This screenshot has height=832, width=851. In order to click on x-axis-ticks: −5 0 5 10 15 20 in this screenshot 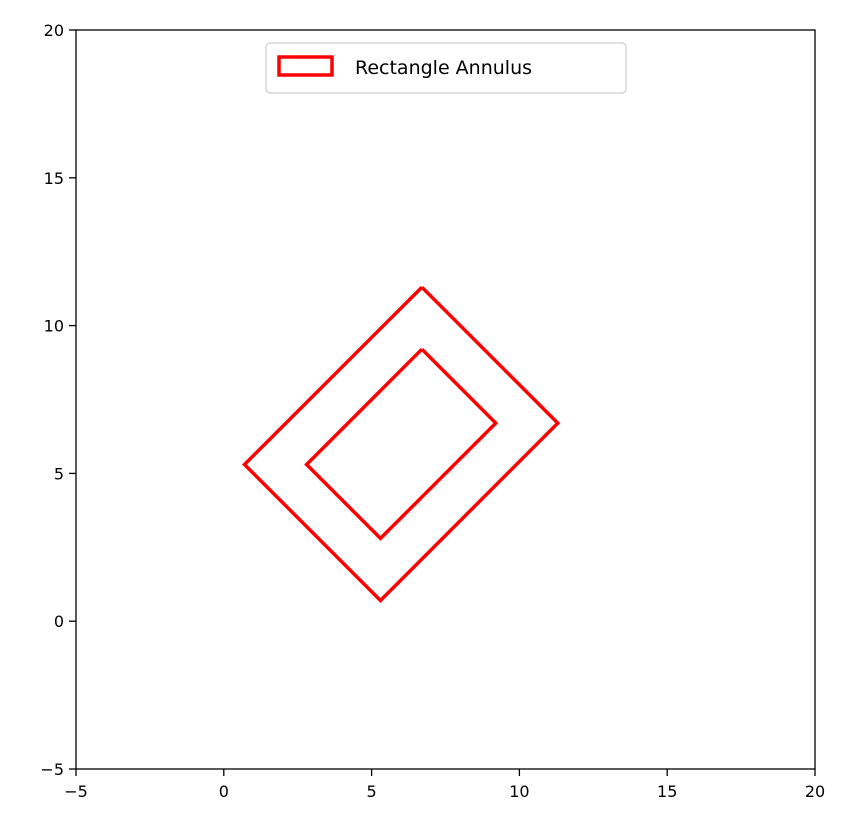, I will do `click(444, 785)`.